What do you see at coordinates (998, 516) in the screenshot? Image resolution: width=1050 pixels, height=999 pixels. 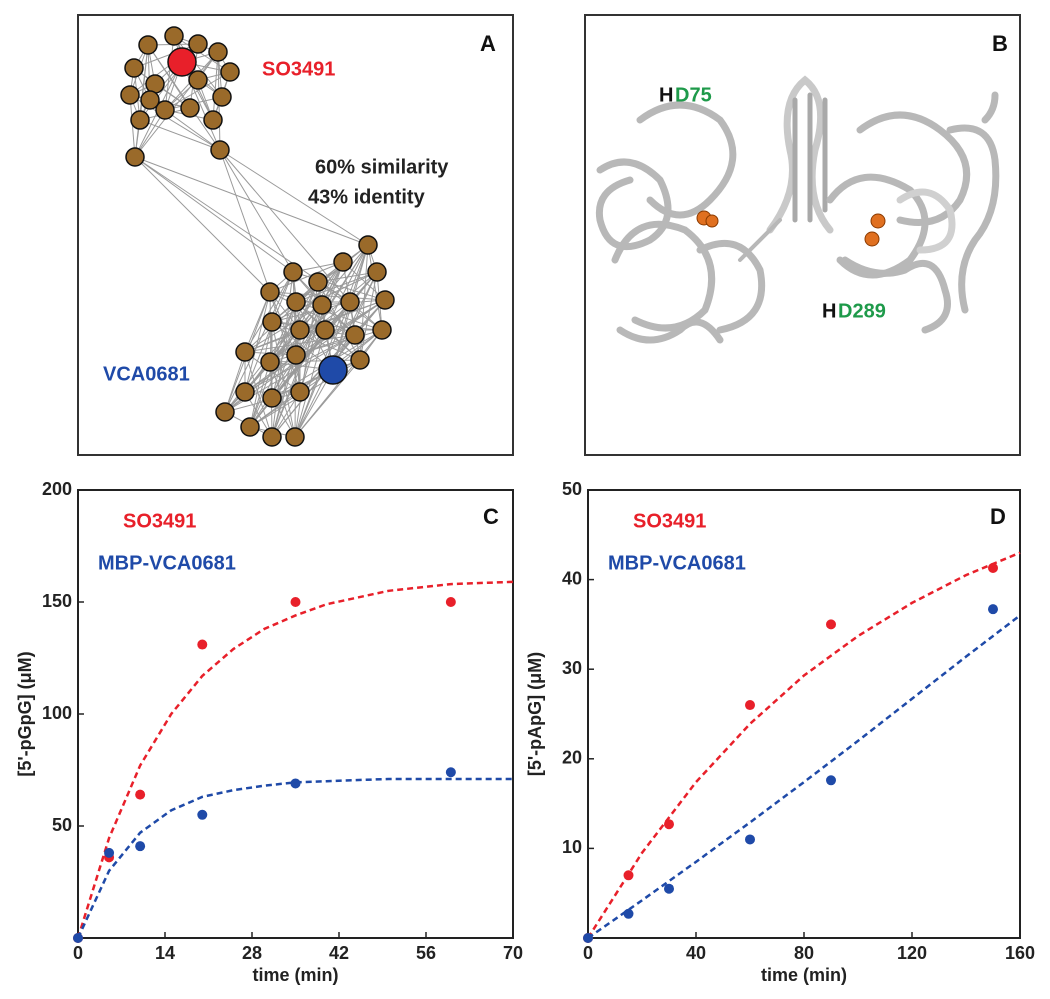 I see `panel-label: D` at bounding box center [998, 516].